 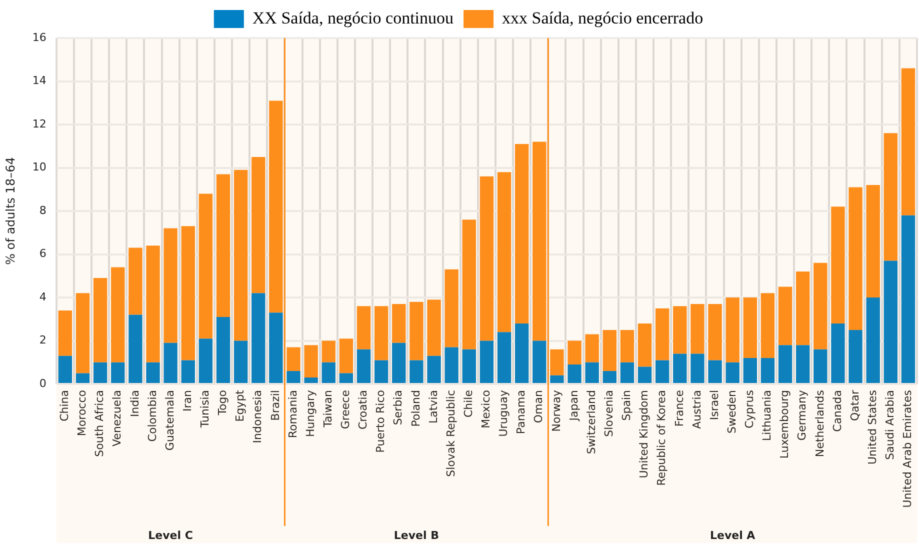 I want to click on x-tick-label: Japan, so click(x=573, y=406).